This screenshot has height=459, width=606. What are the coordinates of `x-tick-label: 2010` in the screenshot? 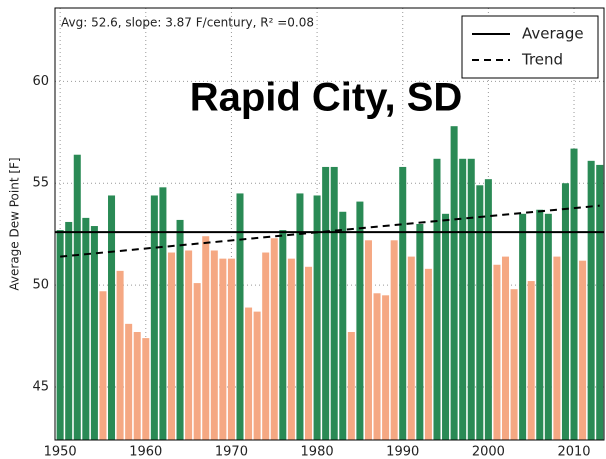 It's located at (573, 452).